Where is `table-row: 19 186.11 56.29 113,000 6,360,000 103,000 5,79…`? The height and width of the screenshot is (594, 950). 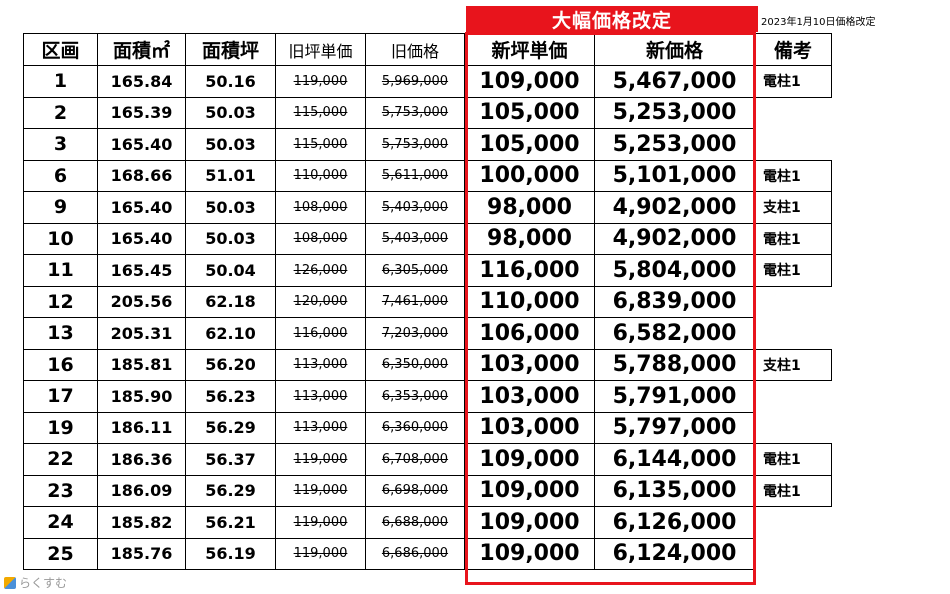
table-row: 19 186.11 56.29 113,000 6,360,000 103,000 5,79… is located at coordinates (427, 427).